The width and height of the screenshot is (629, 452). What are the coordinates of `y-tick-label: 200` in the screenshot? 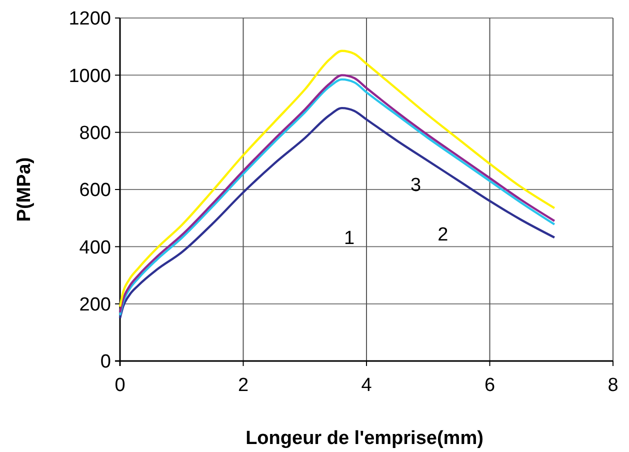 It's located at (95, 305).